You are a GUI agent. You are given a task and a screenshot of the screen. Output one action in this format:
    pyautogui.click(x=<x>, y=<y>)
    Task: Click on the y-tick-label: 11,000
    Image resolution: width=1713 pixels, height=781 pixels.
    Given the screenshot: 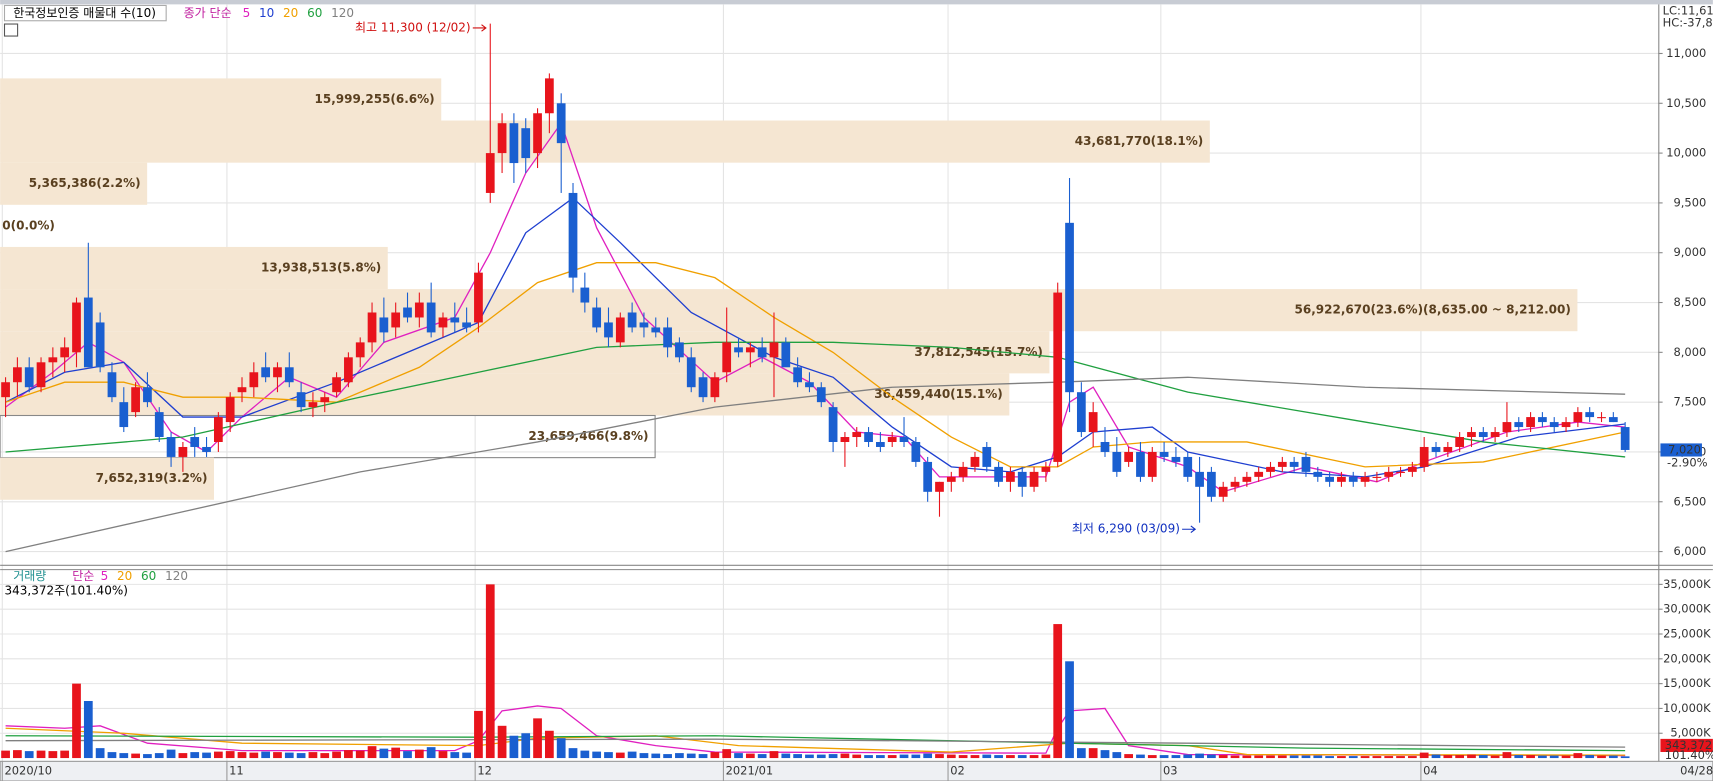 What is the action you would take?
    pyautogui.click(x=1686, y=53)
    